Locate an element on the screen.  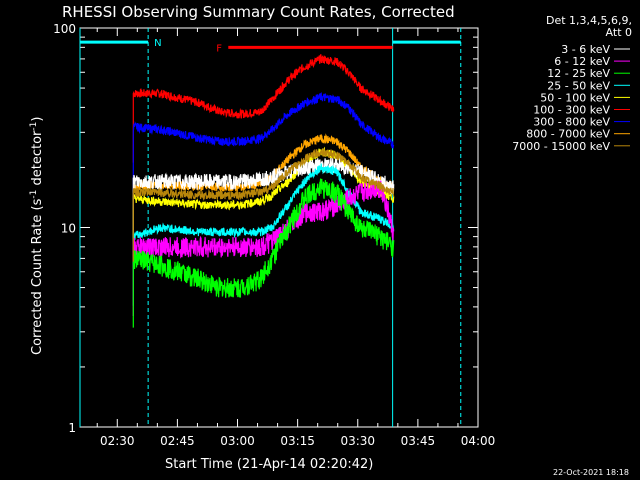
y-axis-label: Corrected Count Rate (s-1 detector-1) is located at coordinates (37, 236).